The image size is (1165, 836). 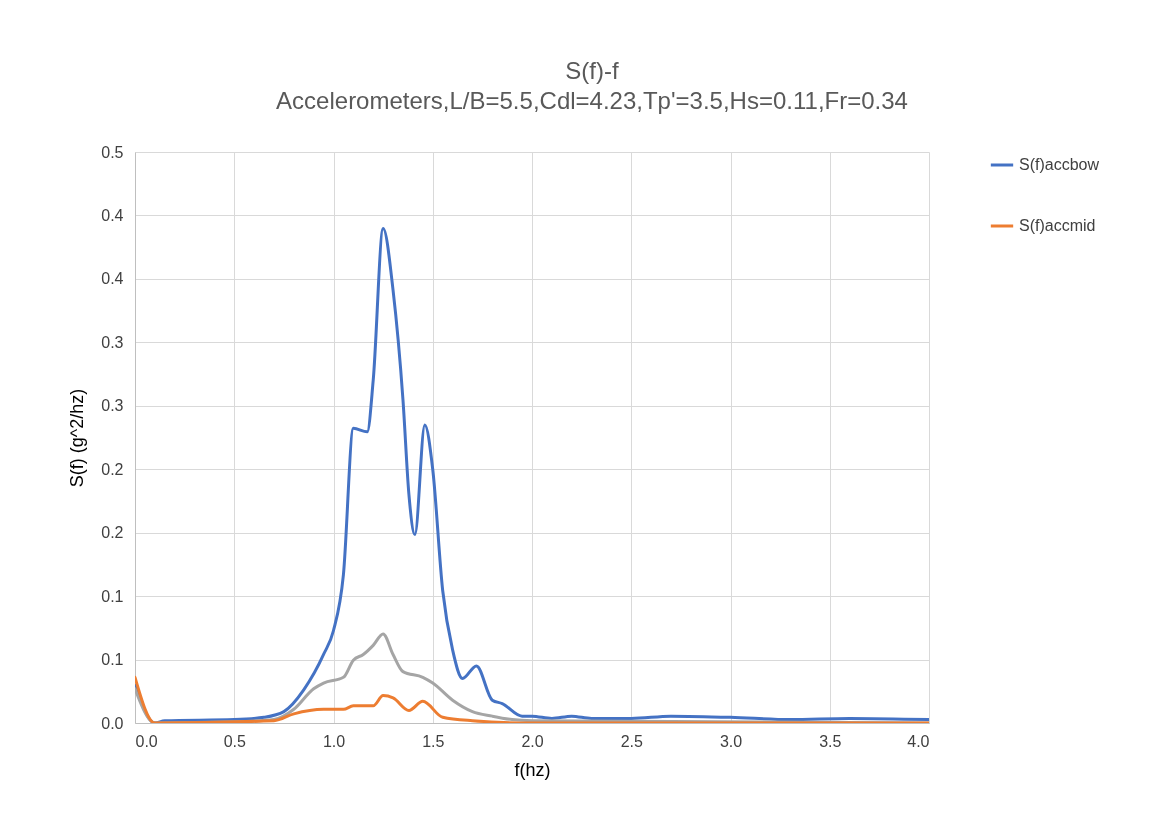 I want to click on chart-title: S(f)-f, so click(x=592, y=70).